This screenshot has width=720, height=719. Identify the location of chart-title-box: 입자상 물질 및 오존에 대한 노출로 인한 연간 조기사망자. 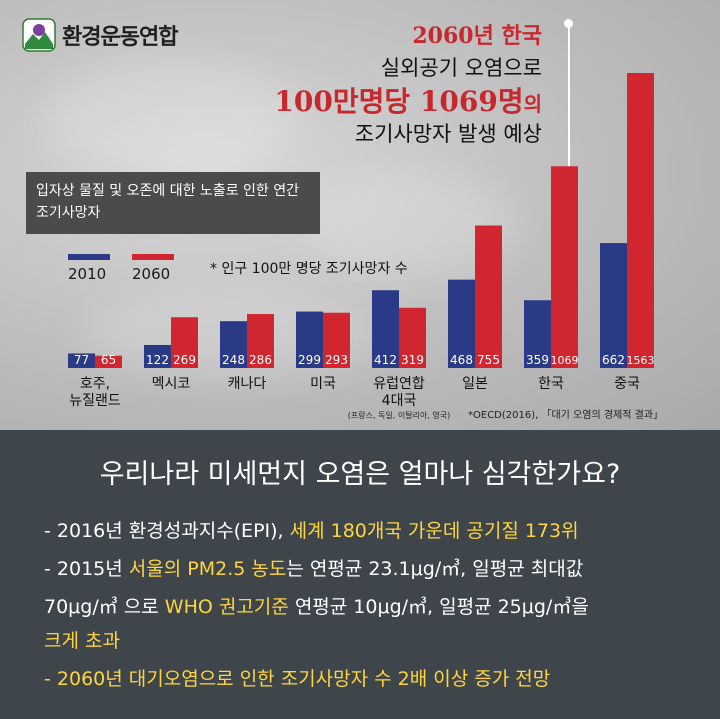
(173, 203).